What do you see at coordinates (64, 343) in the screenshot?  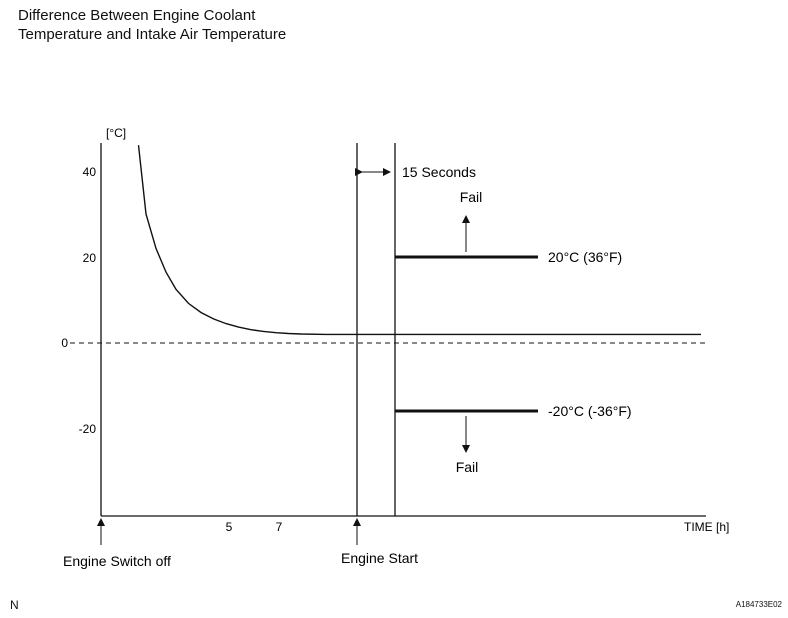 I see `y-tick-label-0: 0` at bounding box center [64, 343].